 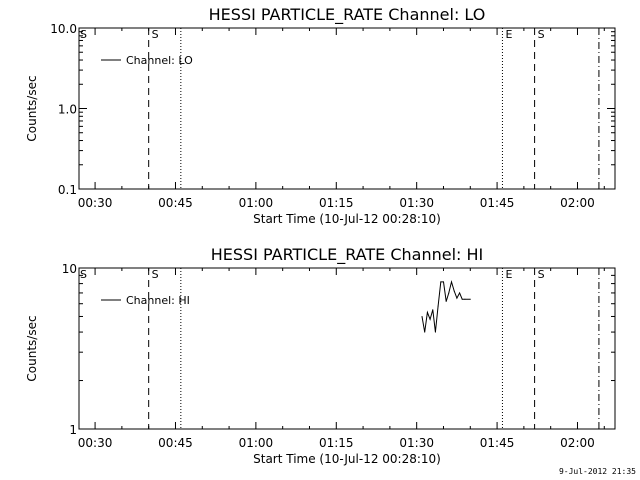 I want to click on chart-title: HESSI PARTICLE_RATE Channel: LO, so click(x=347, y=15).